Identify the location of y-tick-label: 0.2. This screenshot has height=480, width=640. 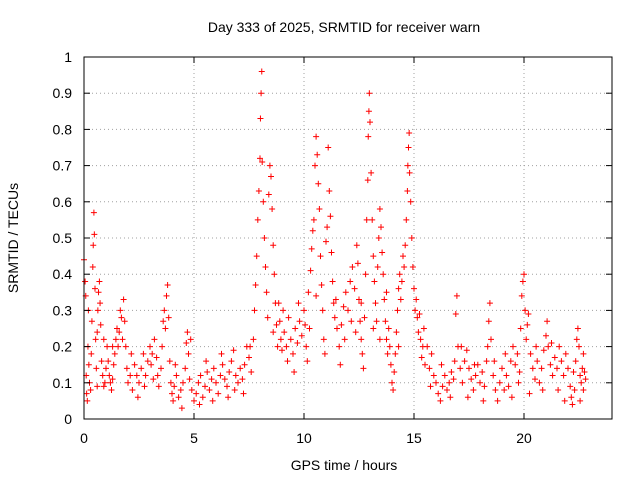
(63, 347).